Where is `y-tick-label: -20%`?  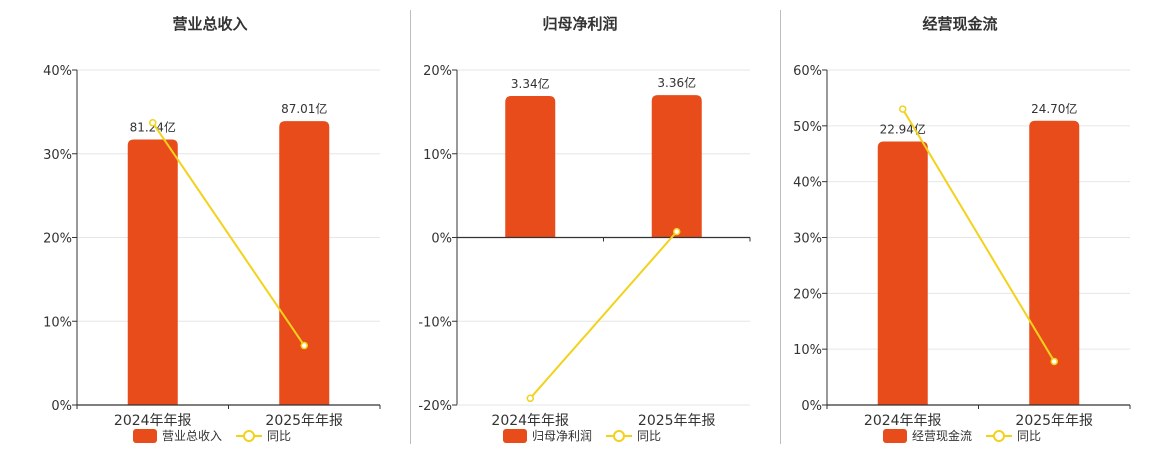
y-tick-label: -20% is located at coordinates (435, 406).